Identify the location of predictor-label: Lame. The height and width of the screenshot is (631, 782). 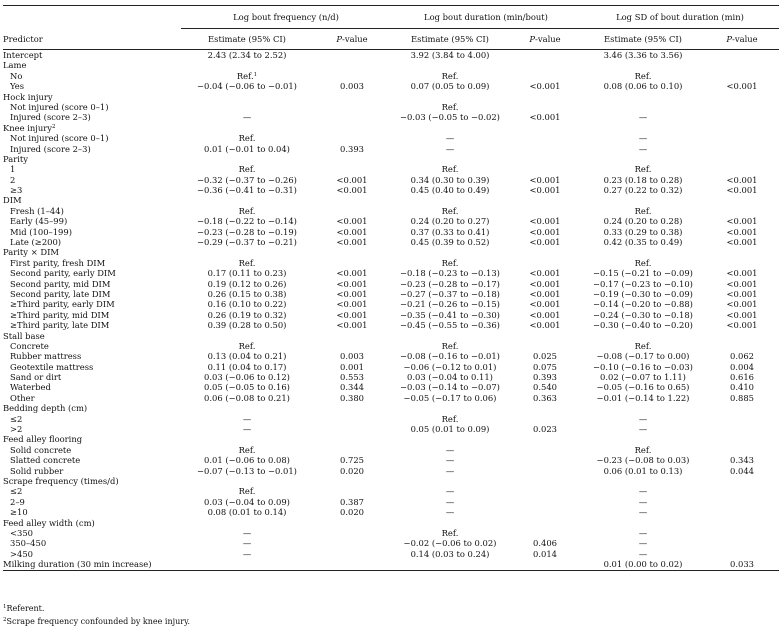
(15, 65).